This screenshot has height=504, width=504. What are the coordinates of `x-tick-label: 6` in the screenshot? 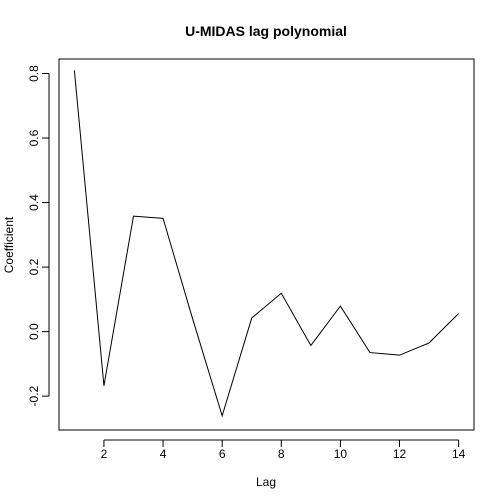 It's located at (222, 454).